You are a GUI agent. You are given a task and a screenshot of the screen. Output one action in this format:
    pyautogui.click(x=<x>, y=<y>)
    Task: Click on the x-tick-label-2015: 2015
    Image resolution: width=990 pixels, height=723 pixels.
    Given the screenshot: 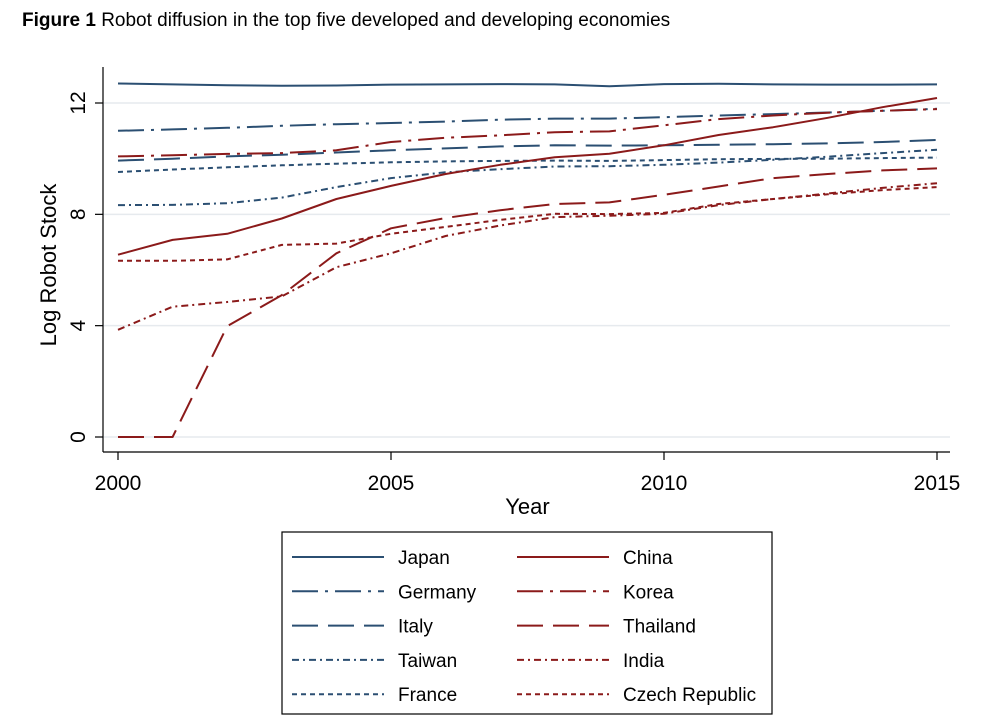 What is the action you would take?
    pyautogui.click(x=937, y=483)
    